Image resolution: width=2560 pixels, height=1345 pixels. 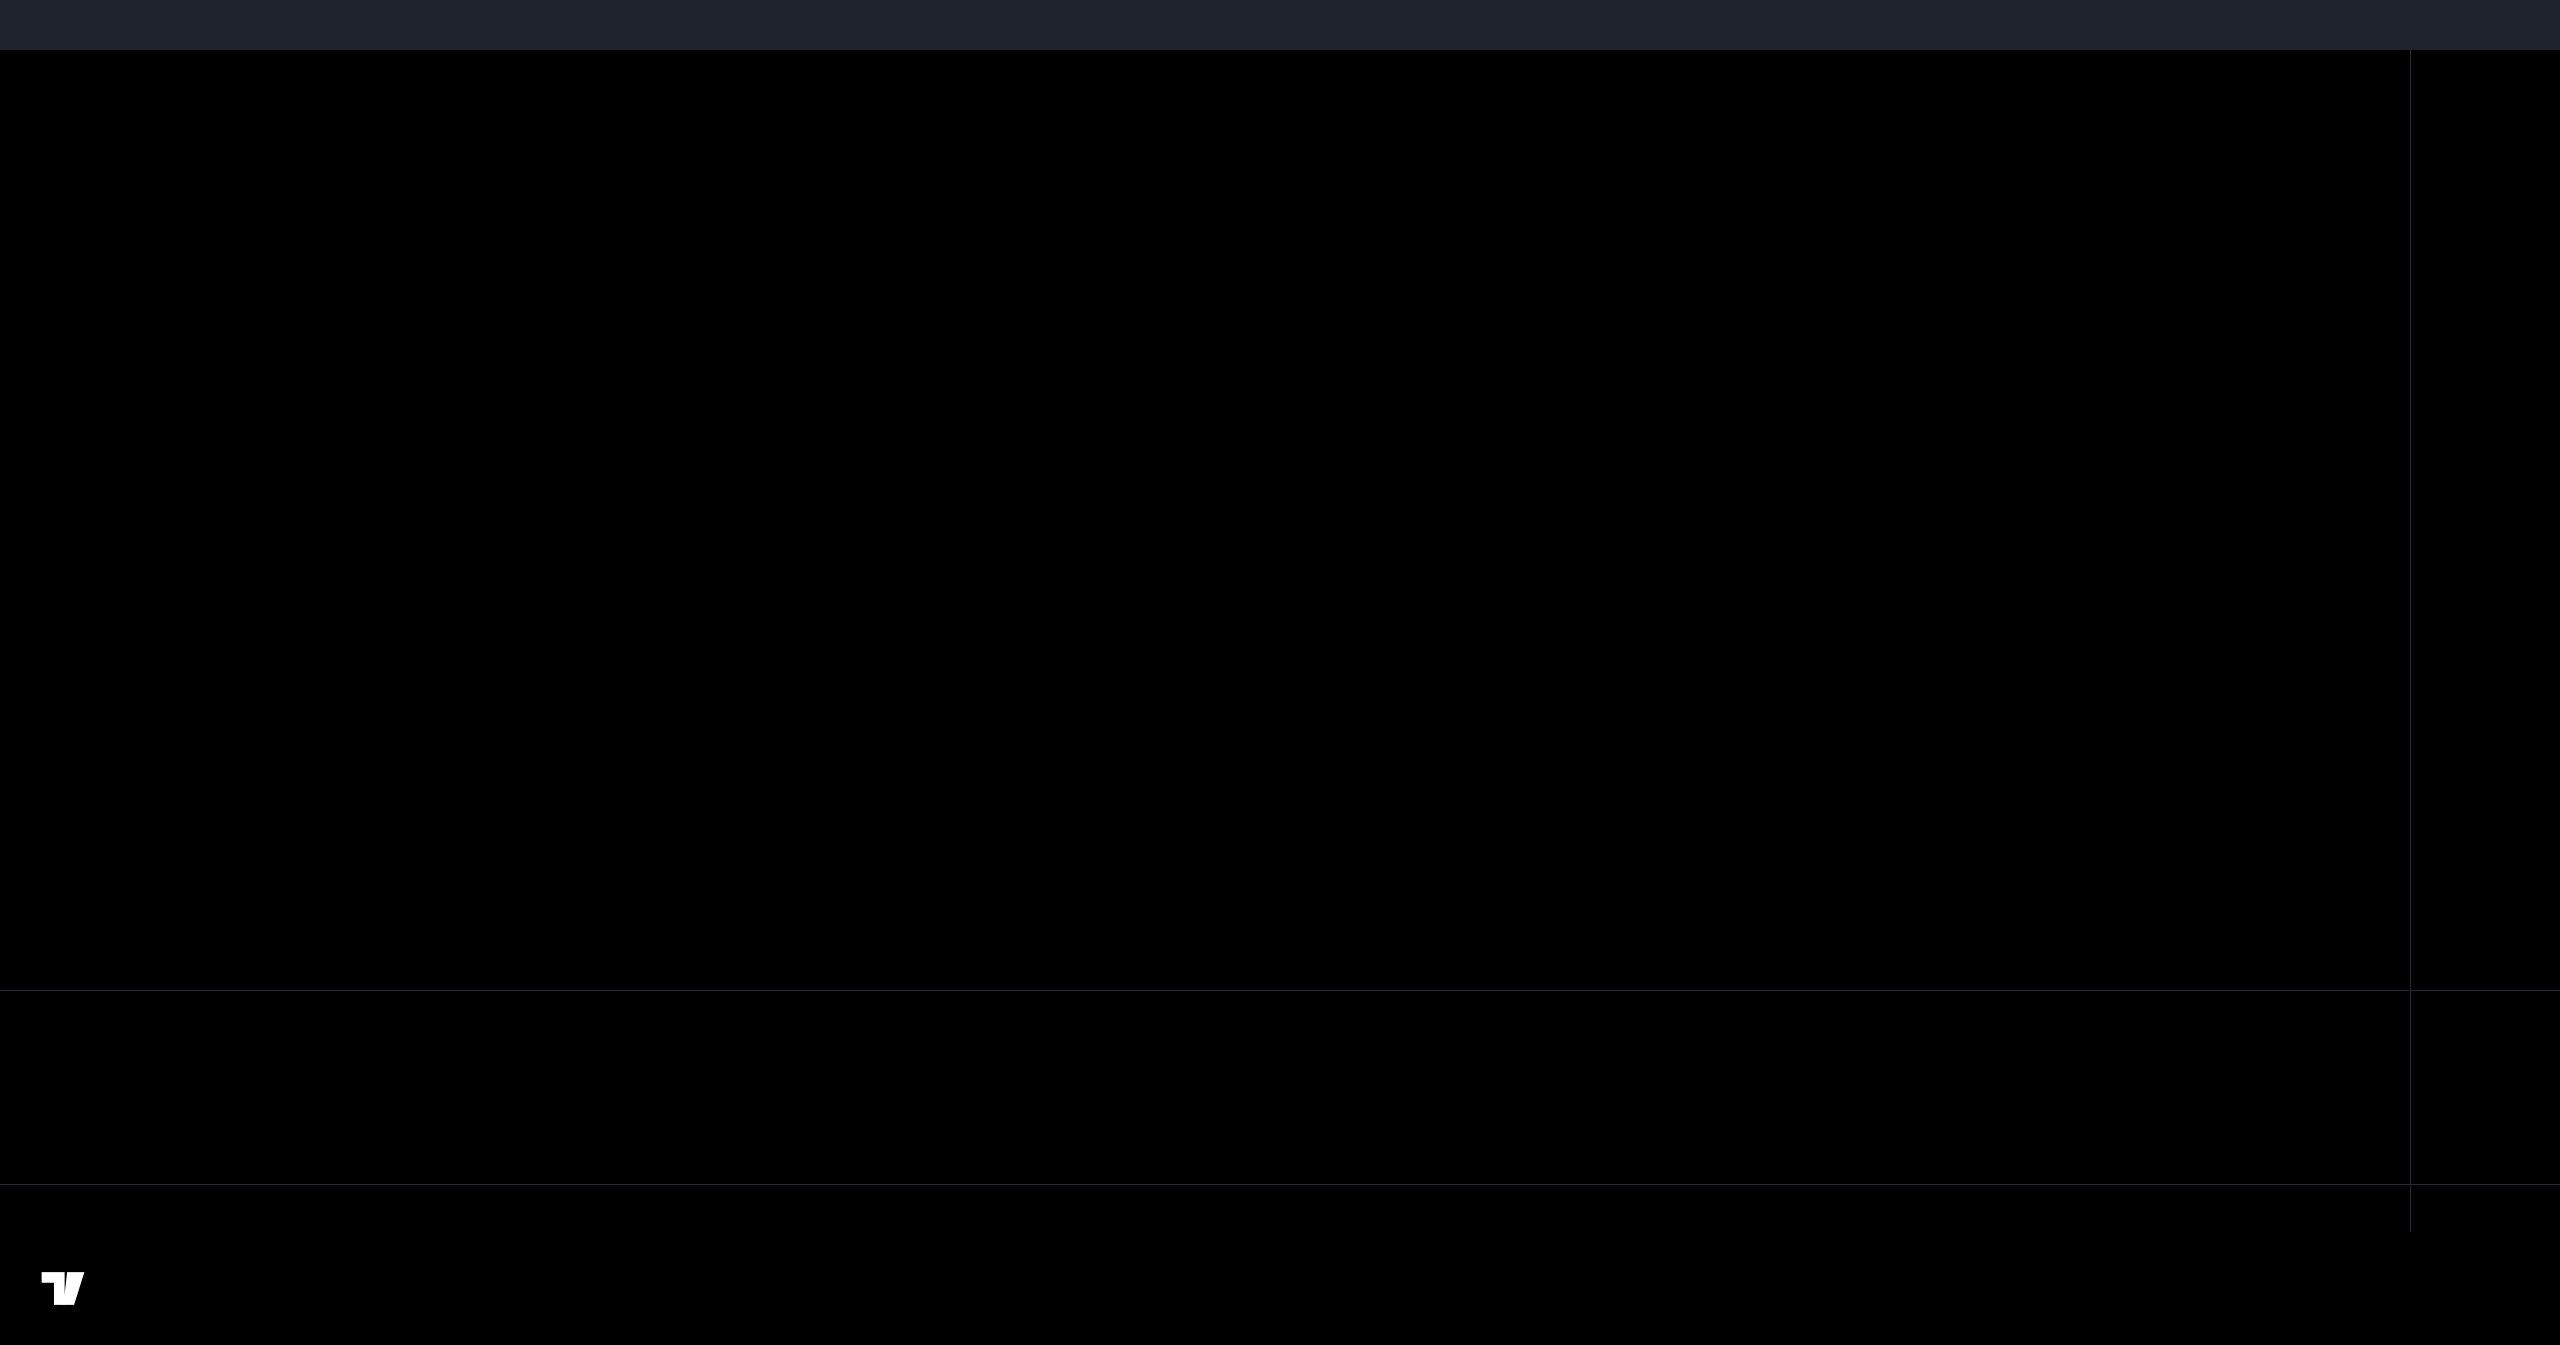 I want to click on attribution-bar, so click(x=1280, y=25).